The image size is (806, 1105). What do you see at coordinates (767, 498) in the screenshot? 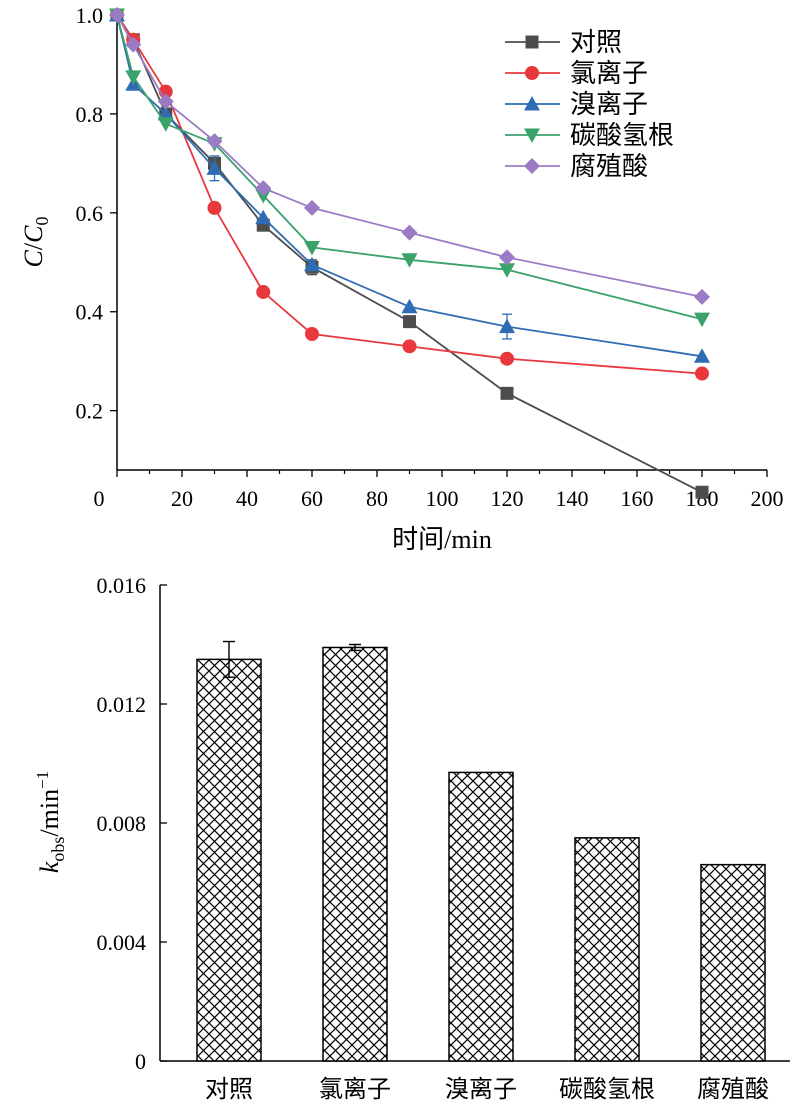
I see `x-tick-label: 200` at bounding box center [767, 498].